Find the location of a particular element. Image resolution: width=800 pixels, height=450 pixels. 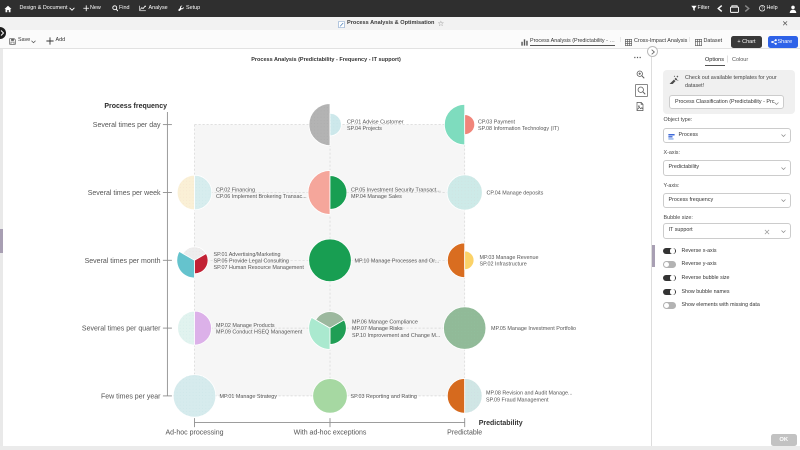

svg-text: SP.05 Provide Legal Consulting is located at coordinates (251, 261).